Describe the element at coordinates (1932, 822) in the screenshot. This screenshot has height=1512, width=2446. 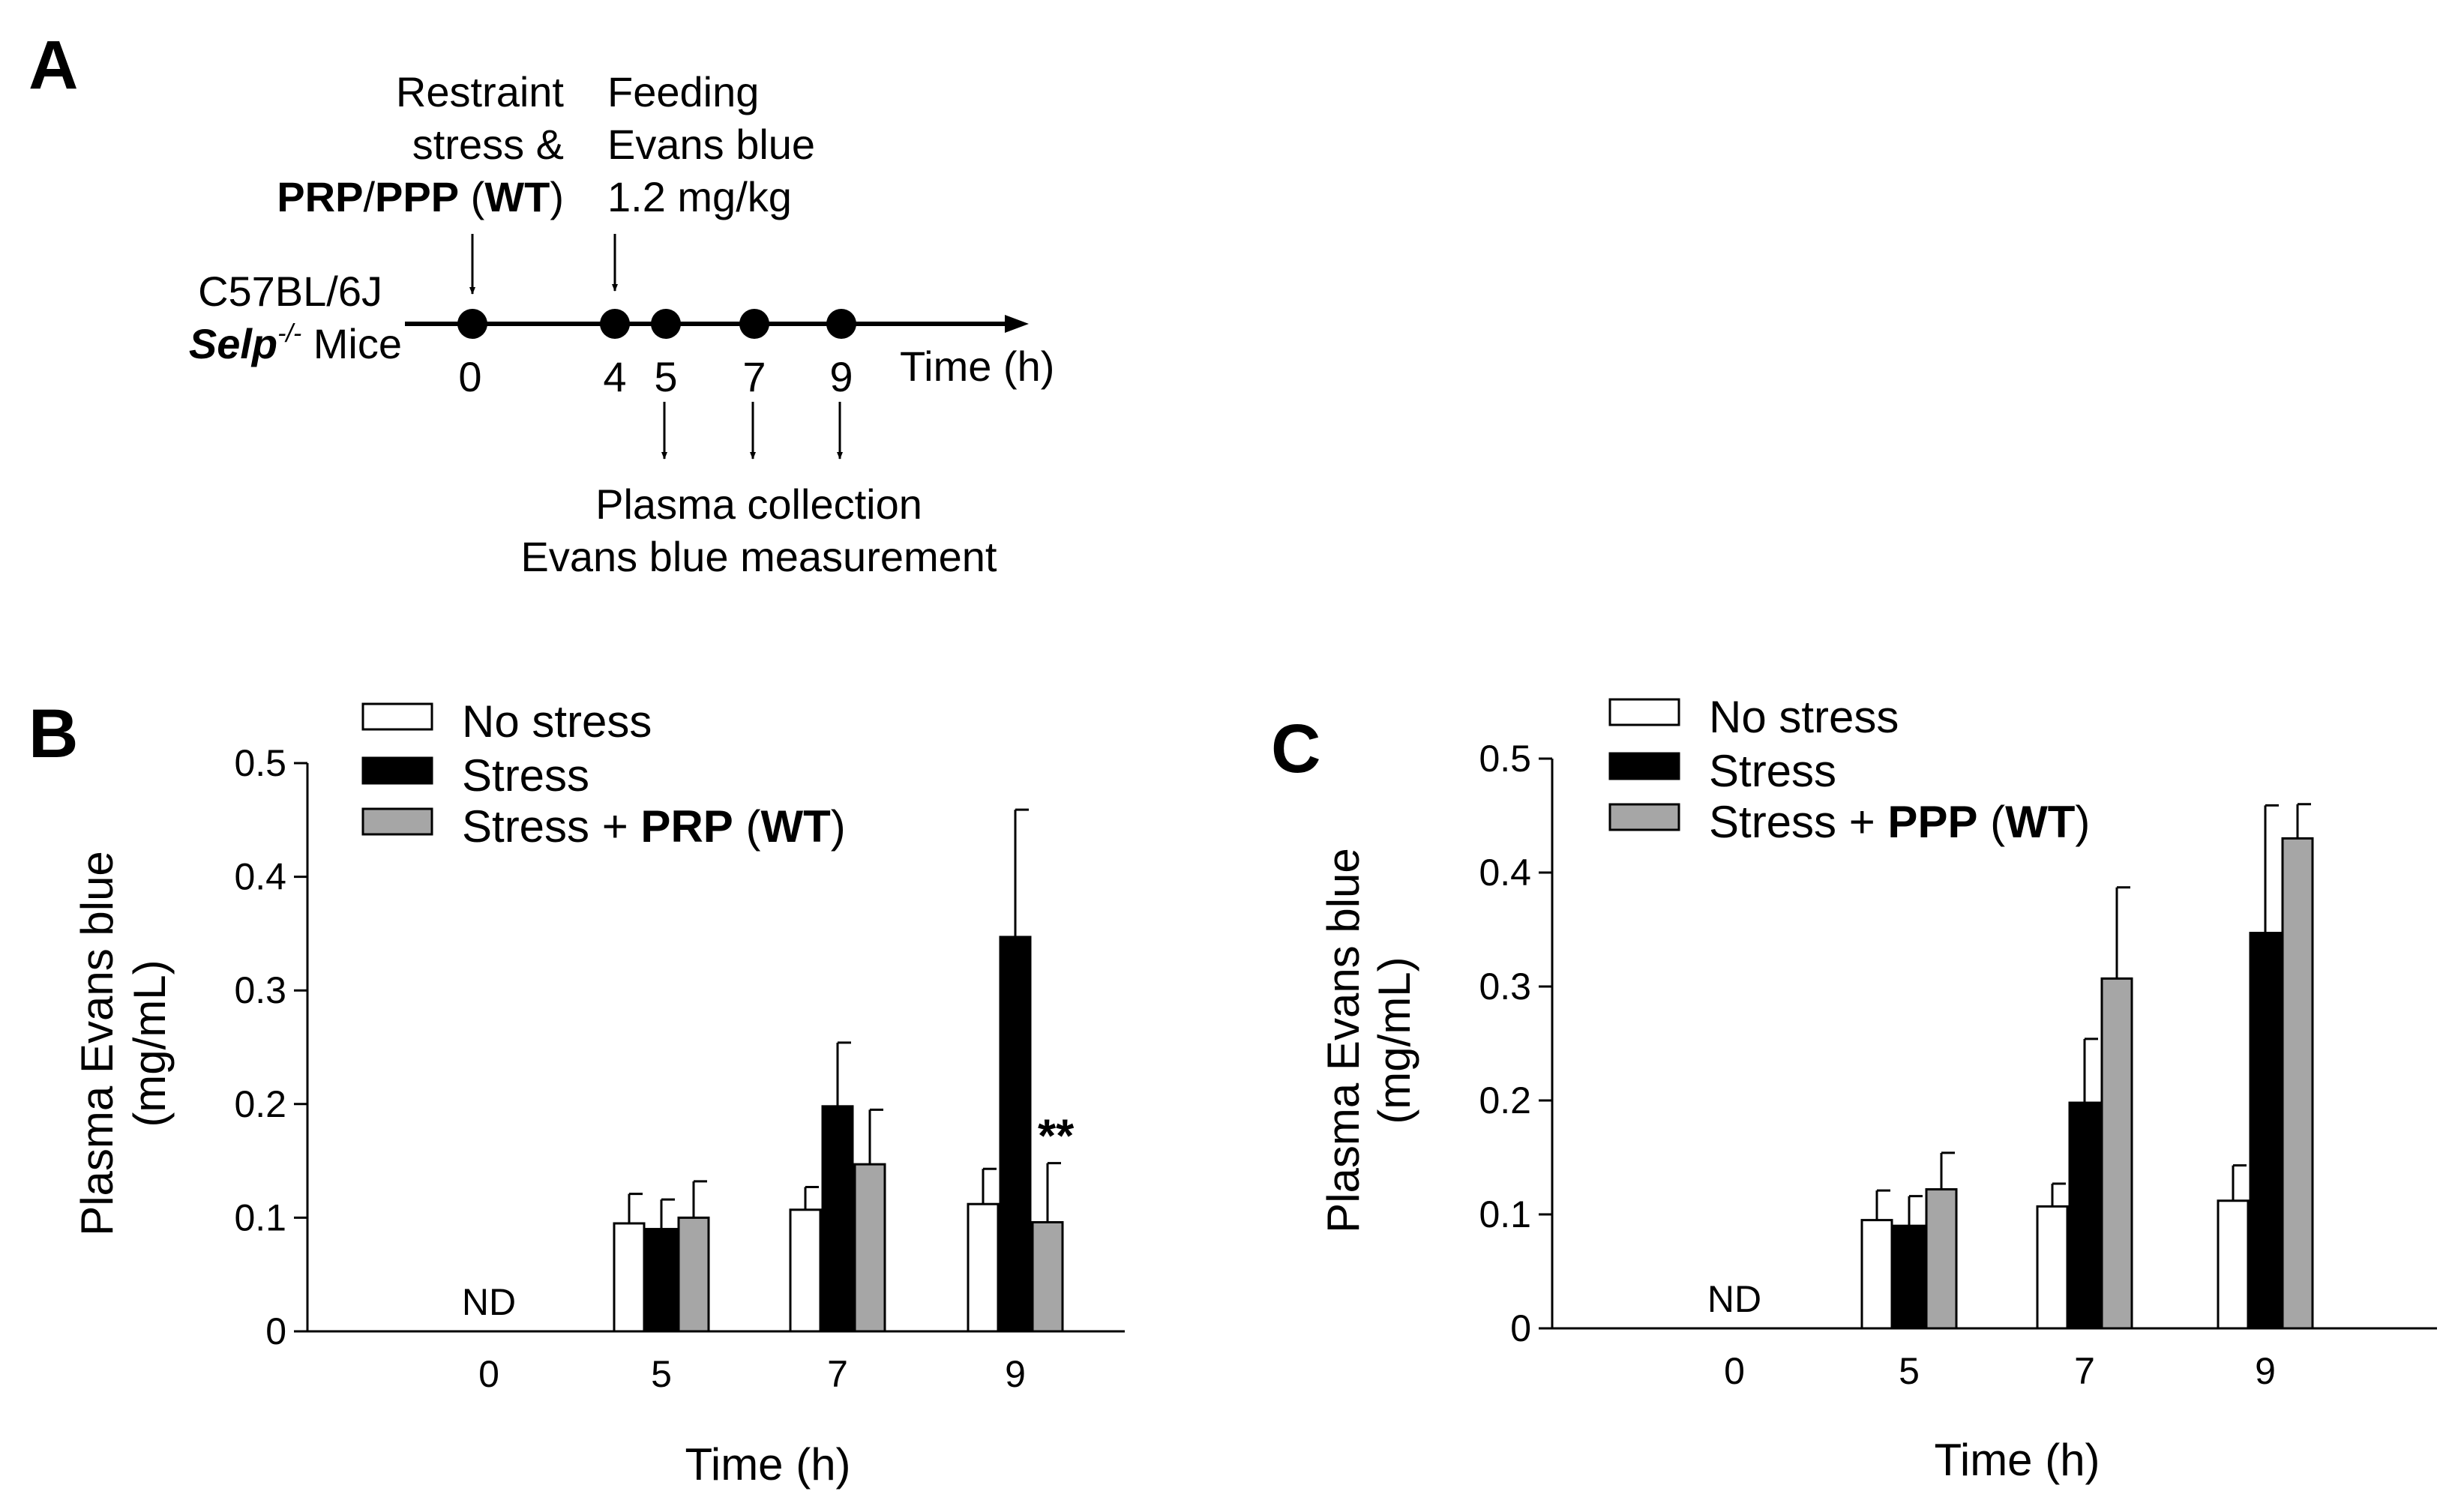
I see `legend-bold-treatment: PPP` at that location.